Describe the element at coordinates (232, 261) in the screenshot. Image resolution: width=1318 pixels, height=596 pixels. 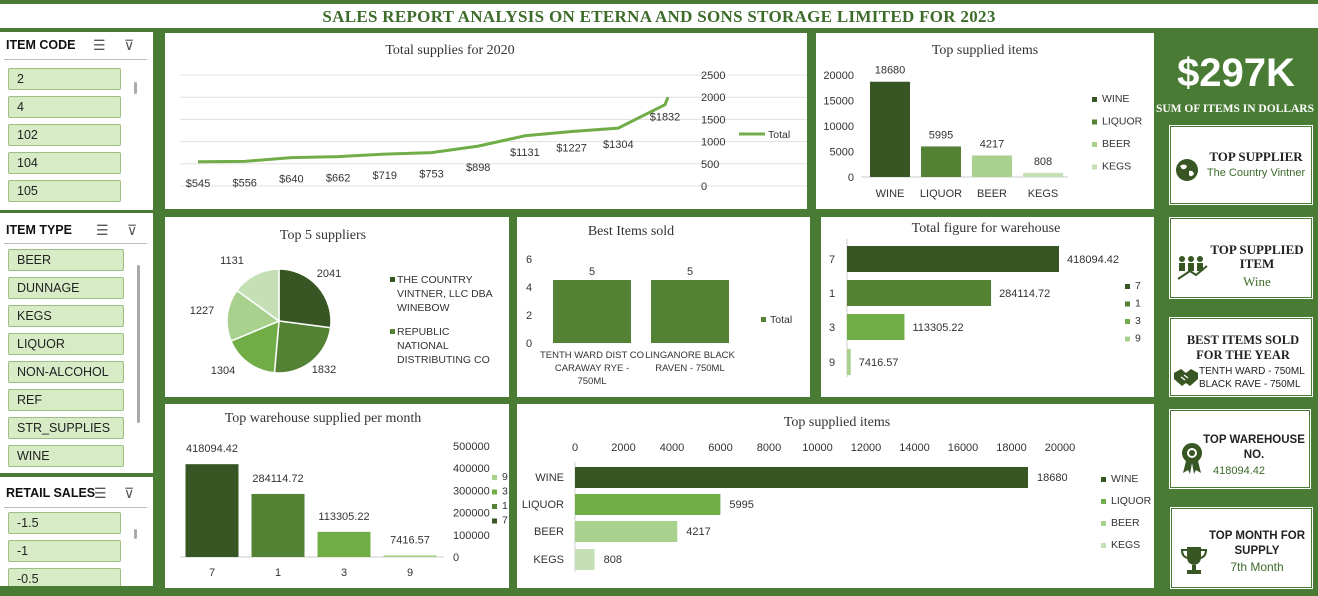
I see `data-label: 1131` at that location.